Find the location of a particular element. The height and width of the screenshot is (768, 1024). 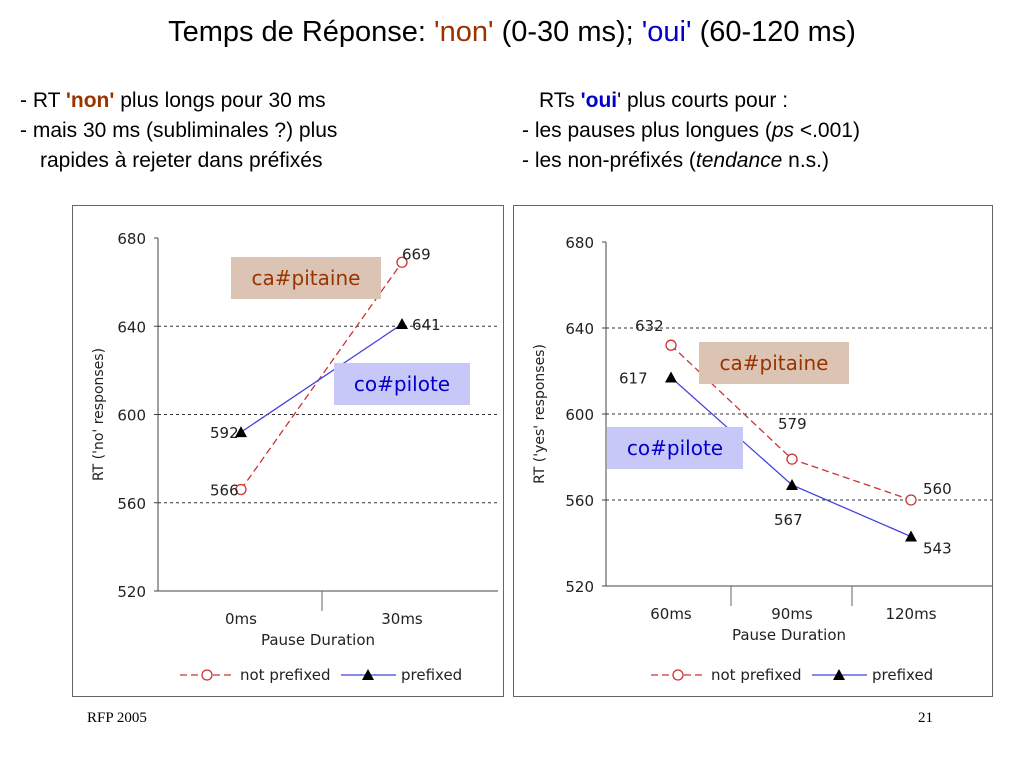

footer-left: RFP 2005 is located at coordinates (117, 718).